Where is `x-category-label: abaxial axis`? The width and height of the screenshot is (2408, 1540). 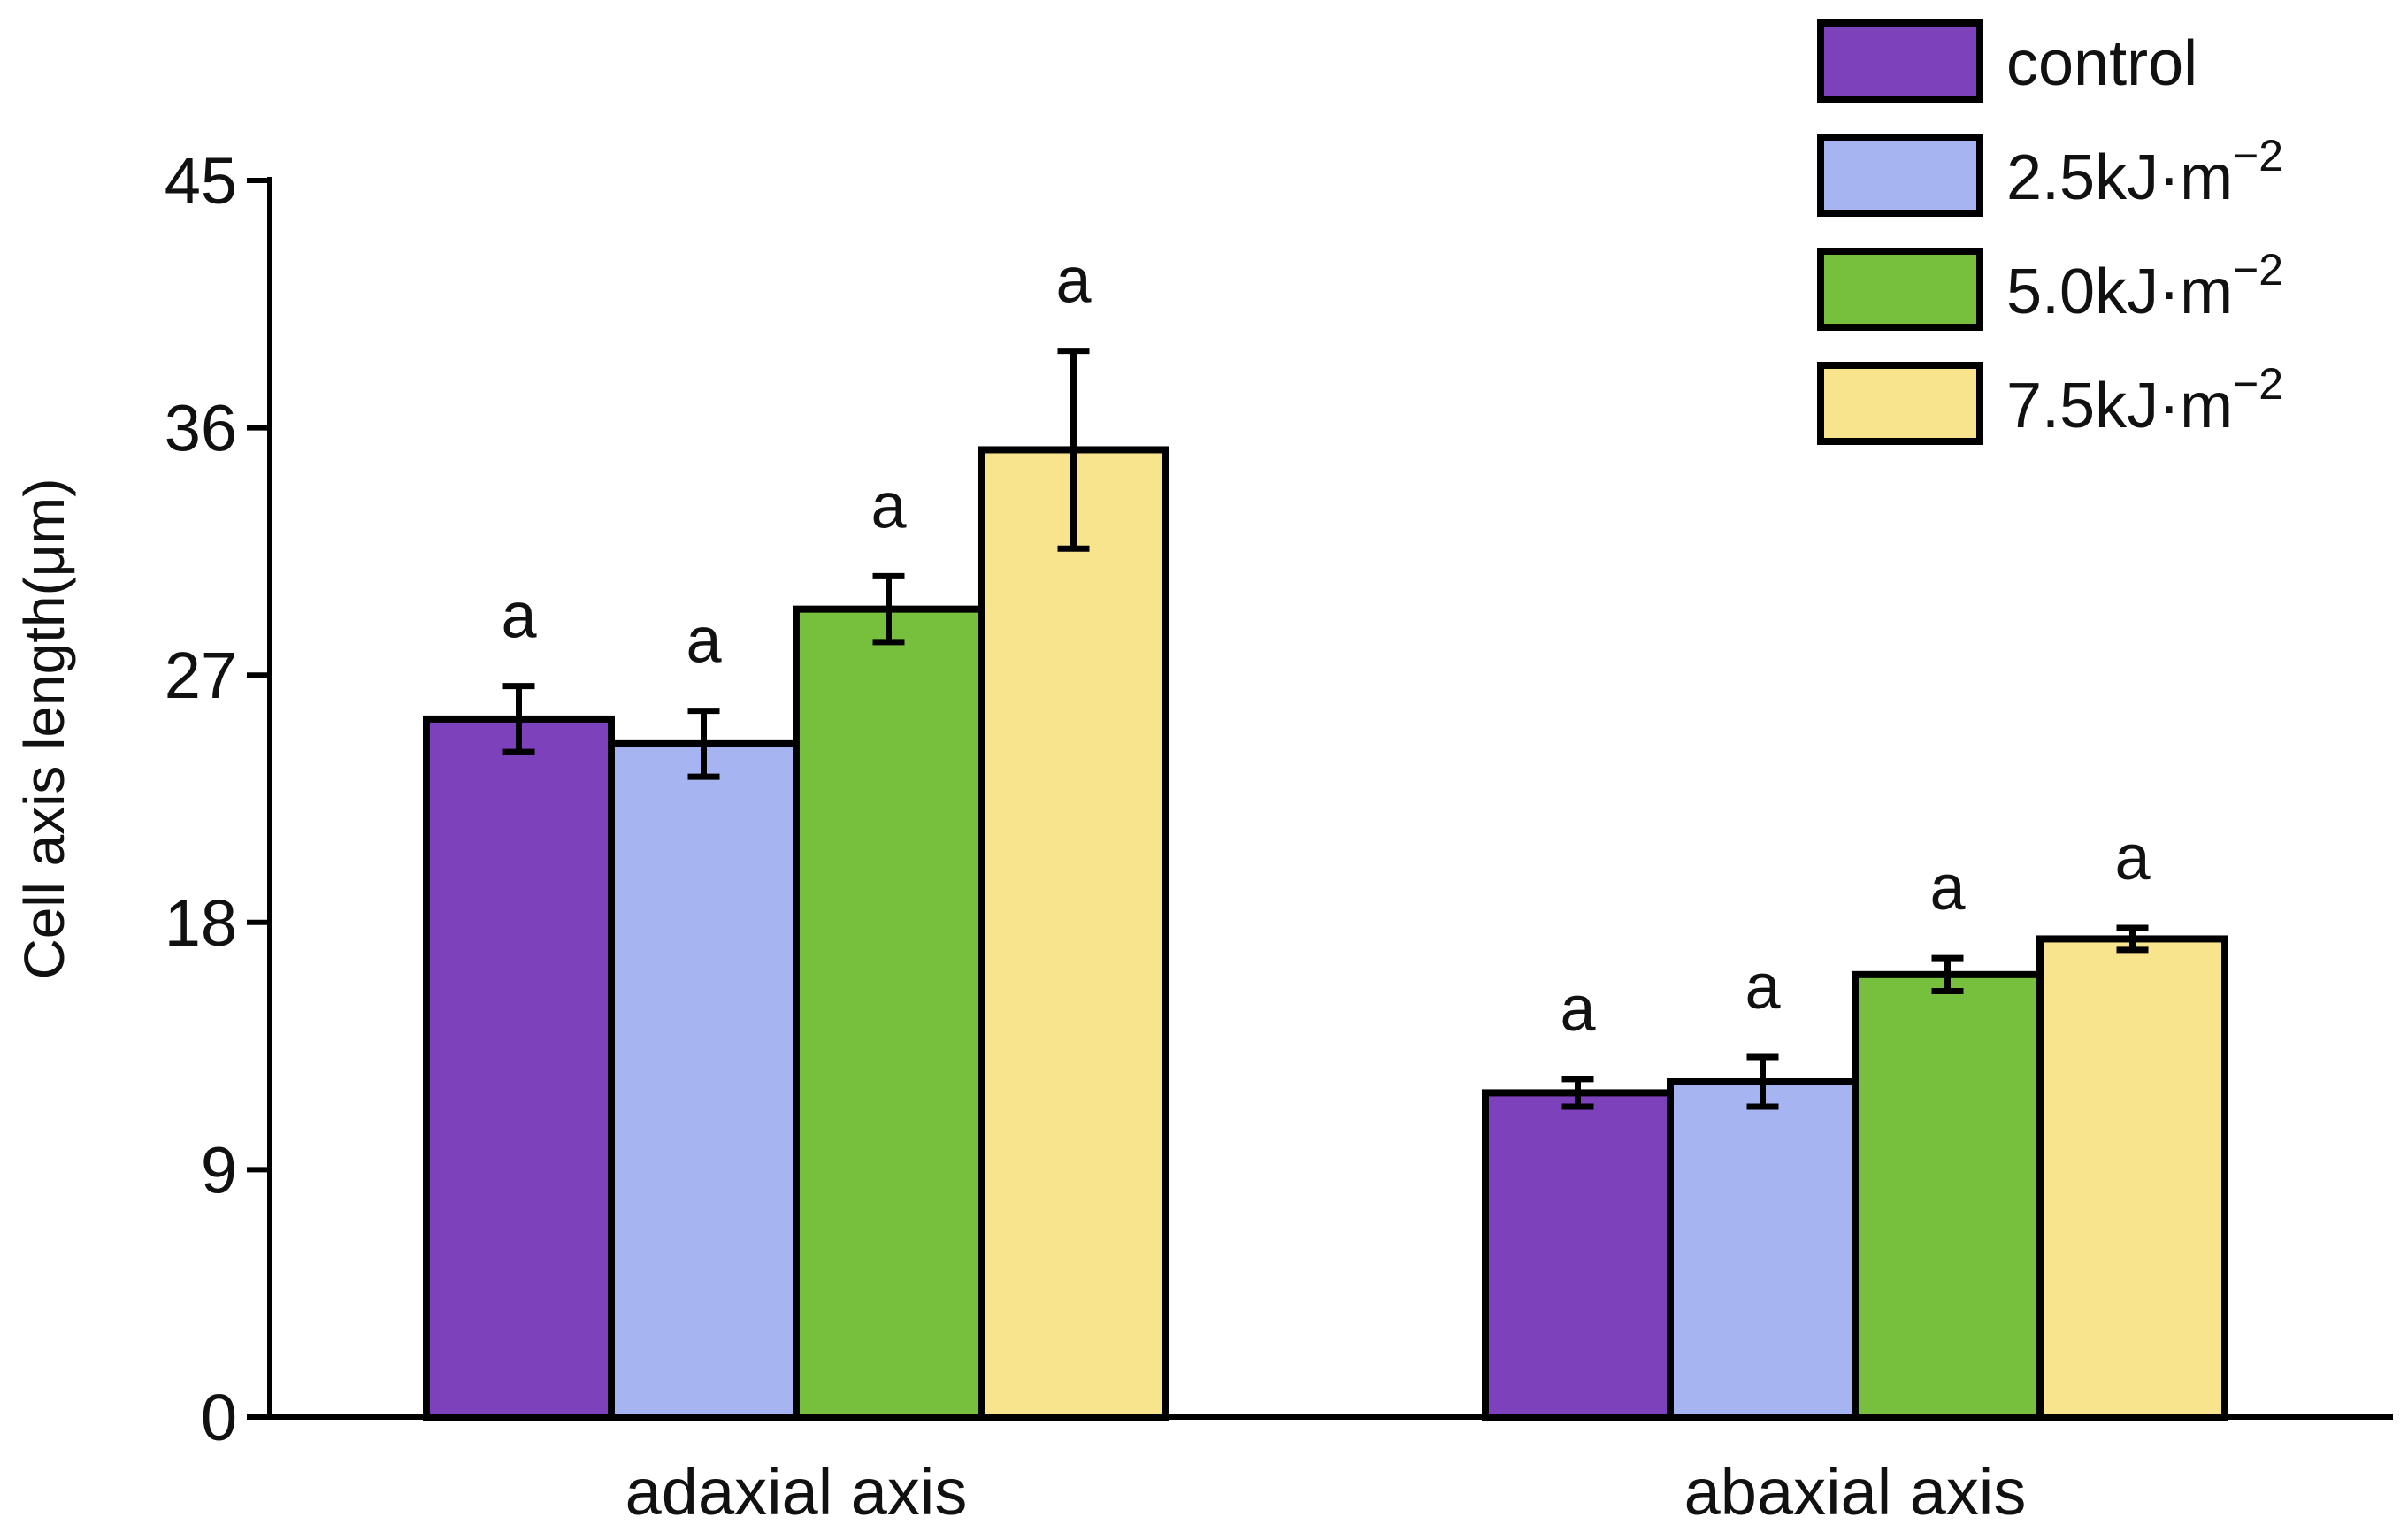
x-category-label: abaxial axis is located at coordinates (1855, 1492).